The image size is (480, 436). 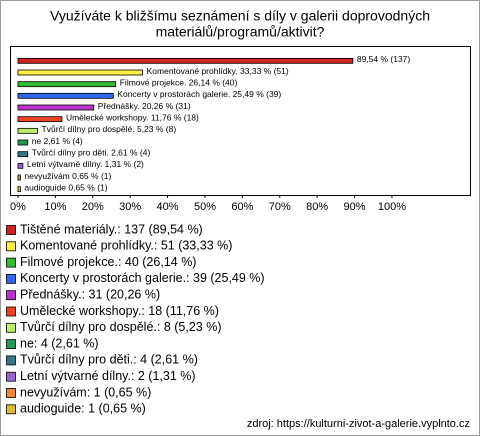 I want to click on legend-label: audioguide: 1 (0,65 %), so click(x=83, y=409).